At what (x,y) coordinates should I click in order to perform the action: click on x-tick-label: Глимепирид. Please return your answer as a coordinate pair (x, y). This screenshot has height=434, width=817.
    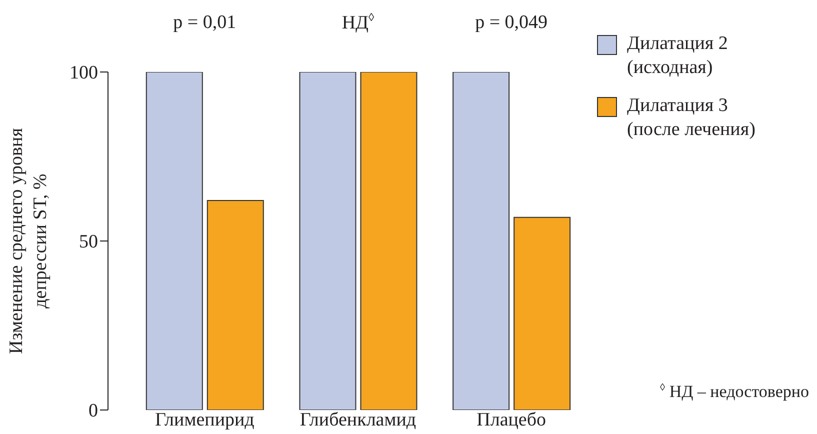
    Looking at the image, I should click on (204, 419).